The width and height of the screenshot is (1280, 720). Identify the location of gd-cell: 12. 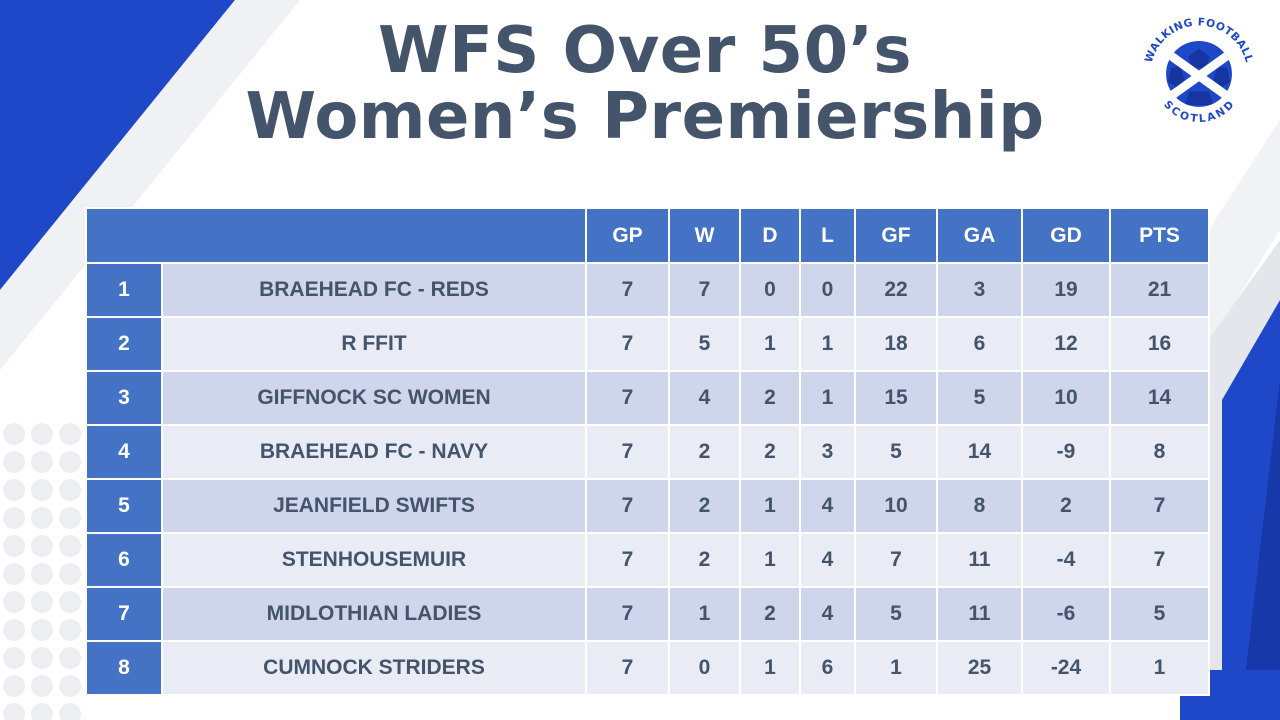
(1066, 344).